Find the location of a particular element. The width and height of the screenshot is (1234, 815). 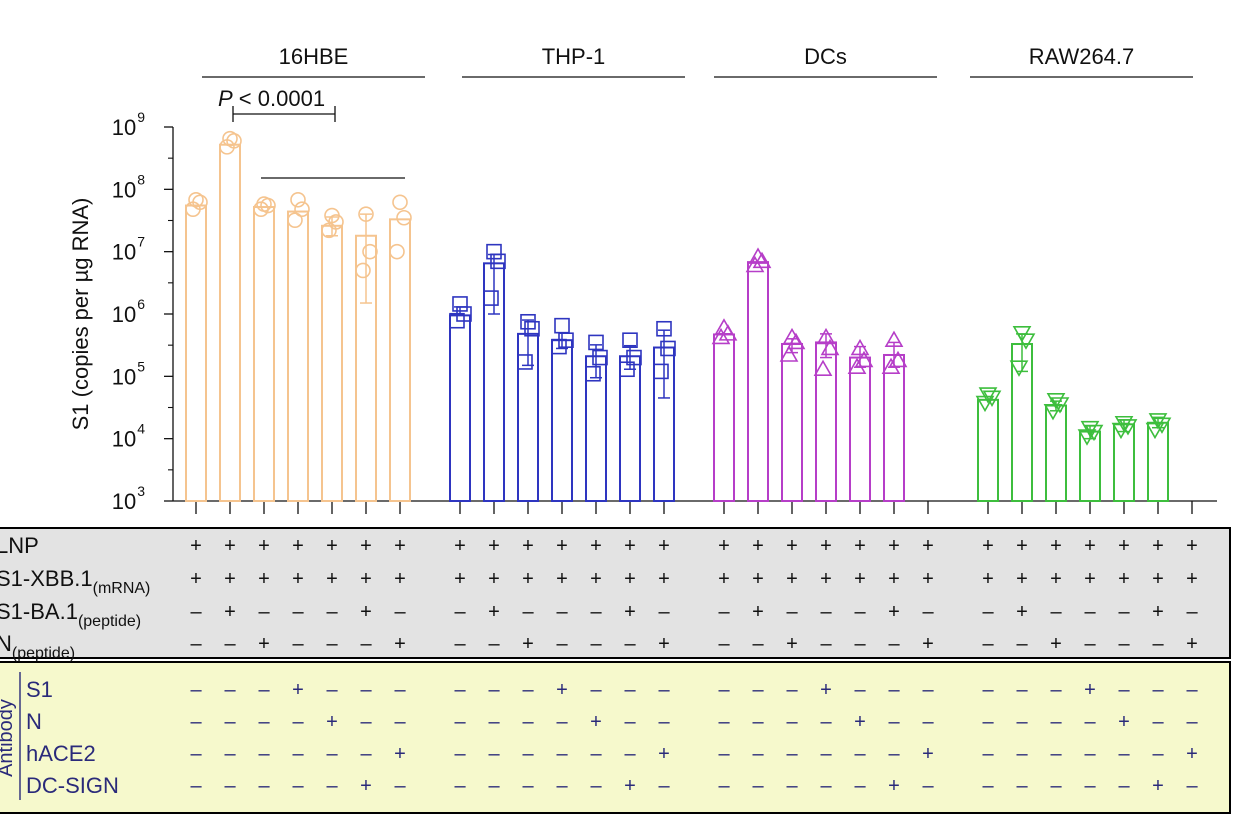

y-axis-title: S1 (copies per µg RNA) is located at coordinates (80, 314).